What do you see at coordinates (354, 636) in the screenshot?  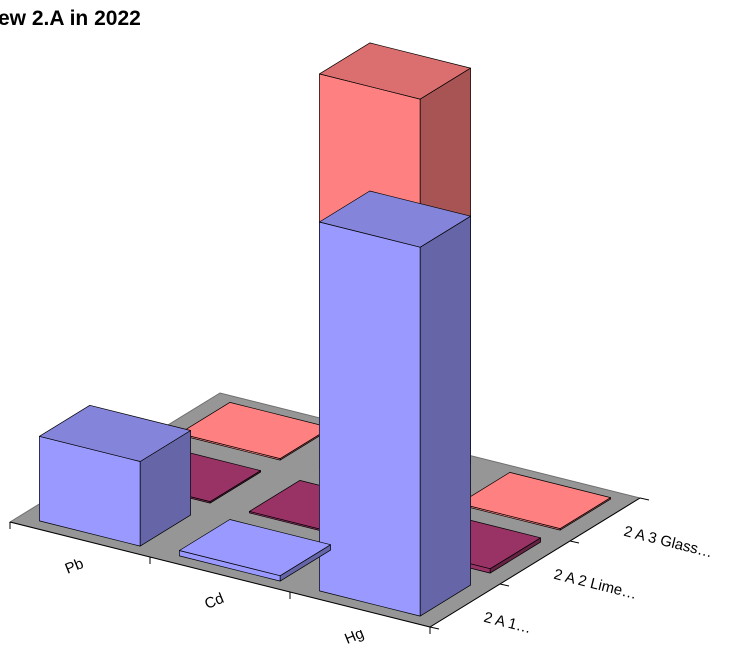 I see `category-label-hg: Hg` at bounding box center [354, 636].